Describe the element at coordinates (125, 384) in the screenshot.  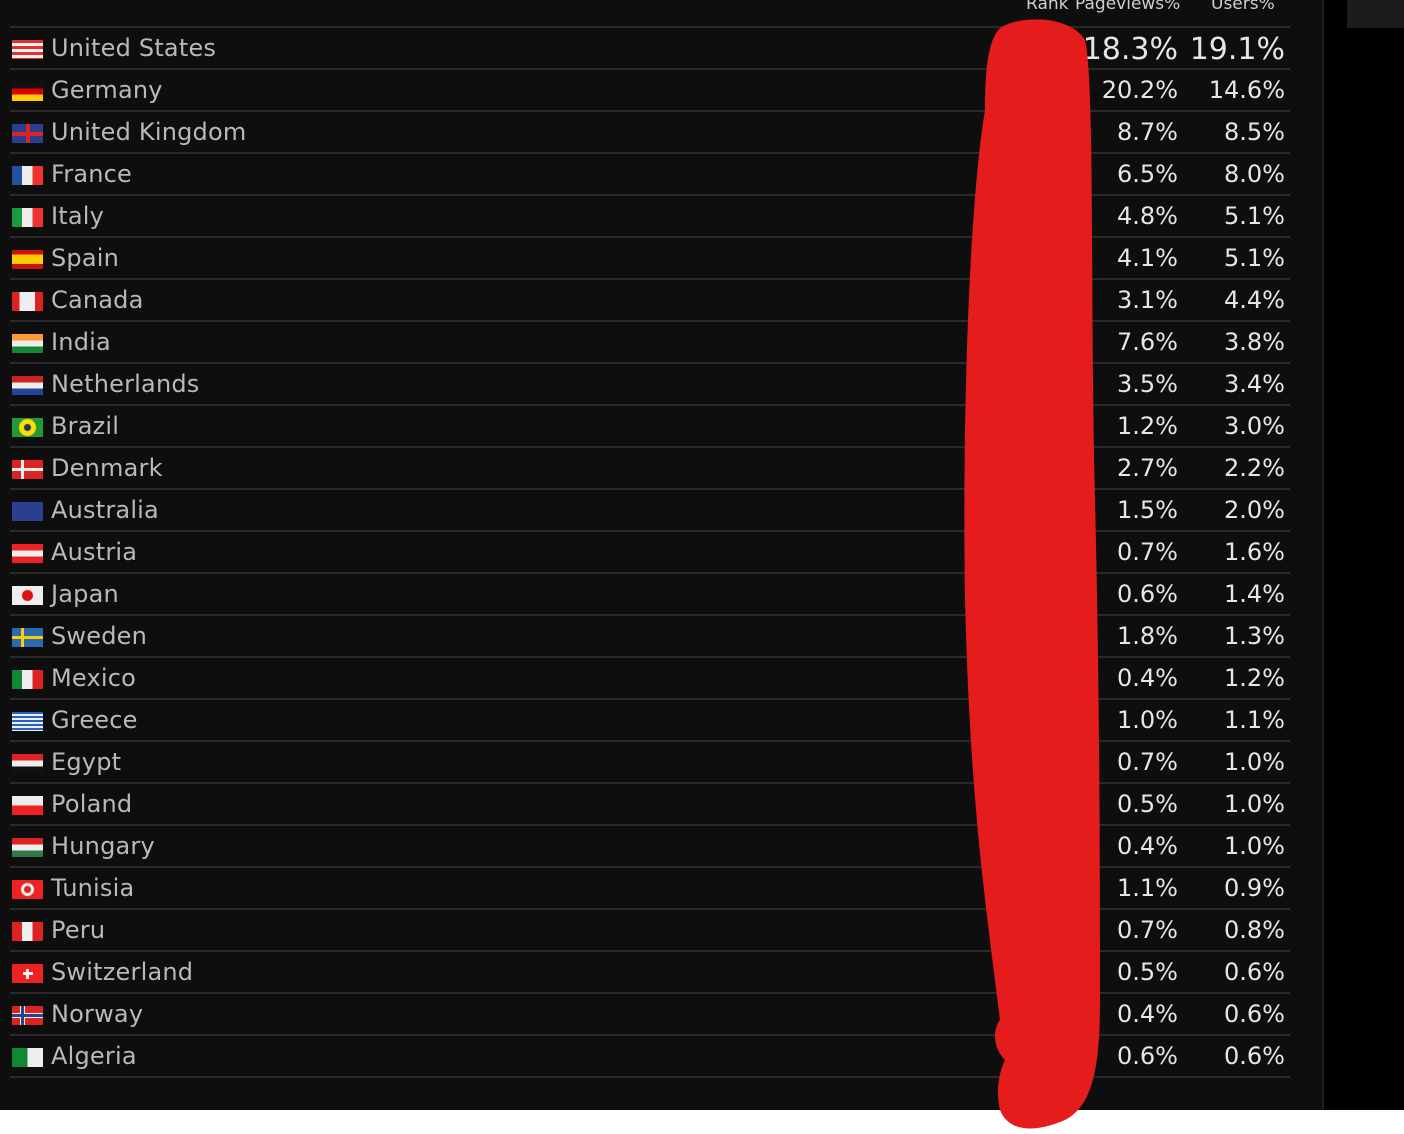
I see `country-name: Netherlands` at that location.